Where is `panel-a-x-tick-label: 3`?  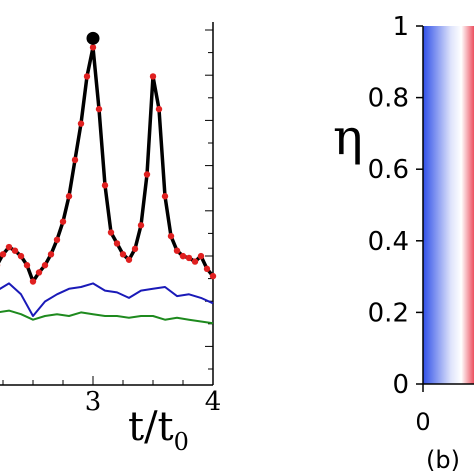
panel-a-x-tick-label: 3 is located at coordinates (93, 402).